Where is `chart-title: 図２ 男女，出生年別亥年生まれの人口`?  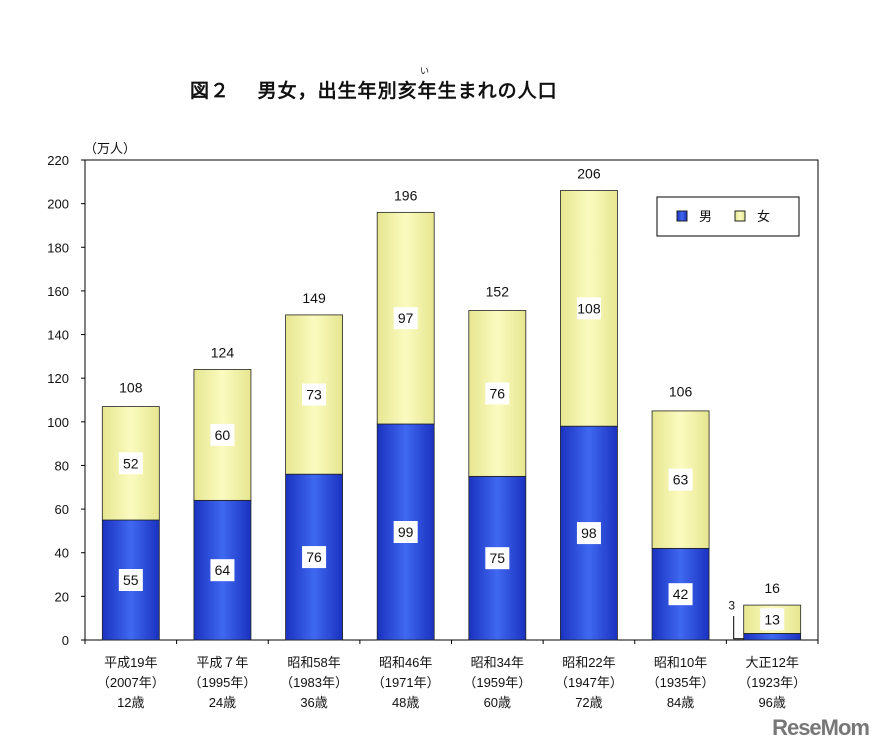 chart-title: 図２ 男女，出生年別亥年生まれの人口 is located at coordinates (374, 91).